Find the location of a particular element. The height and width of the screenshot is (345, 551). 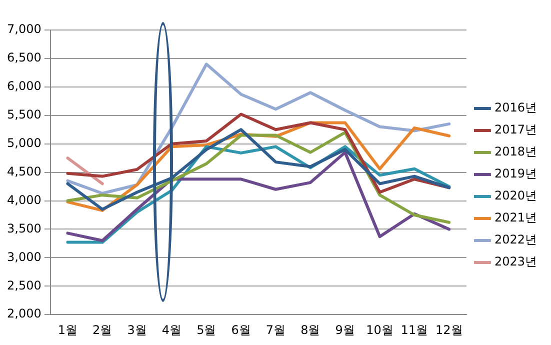

x-tick-label: 4월 is located at coordinates (172, 329).